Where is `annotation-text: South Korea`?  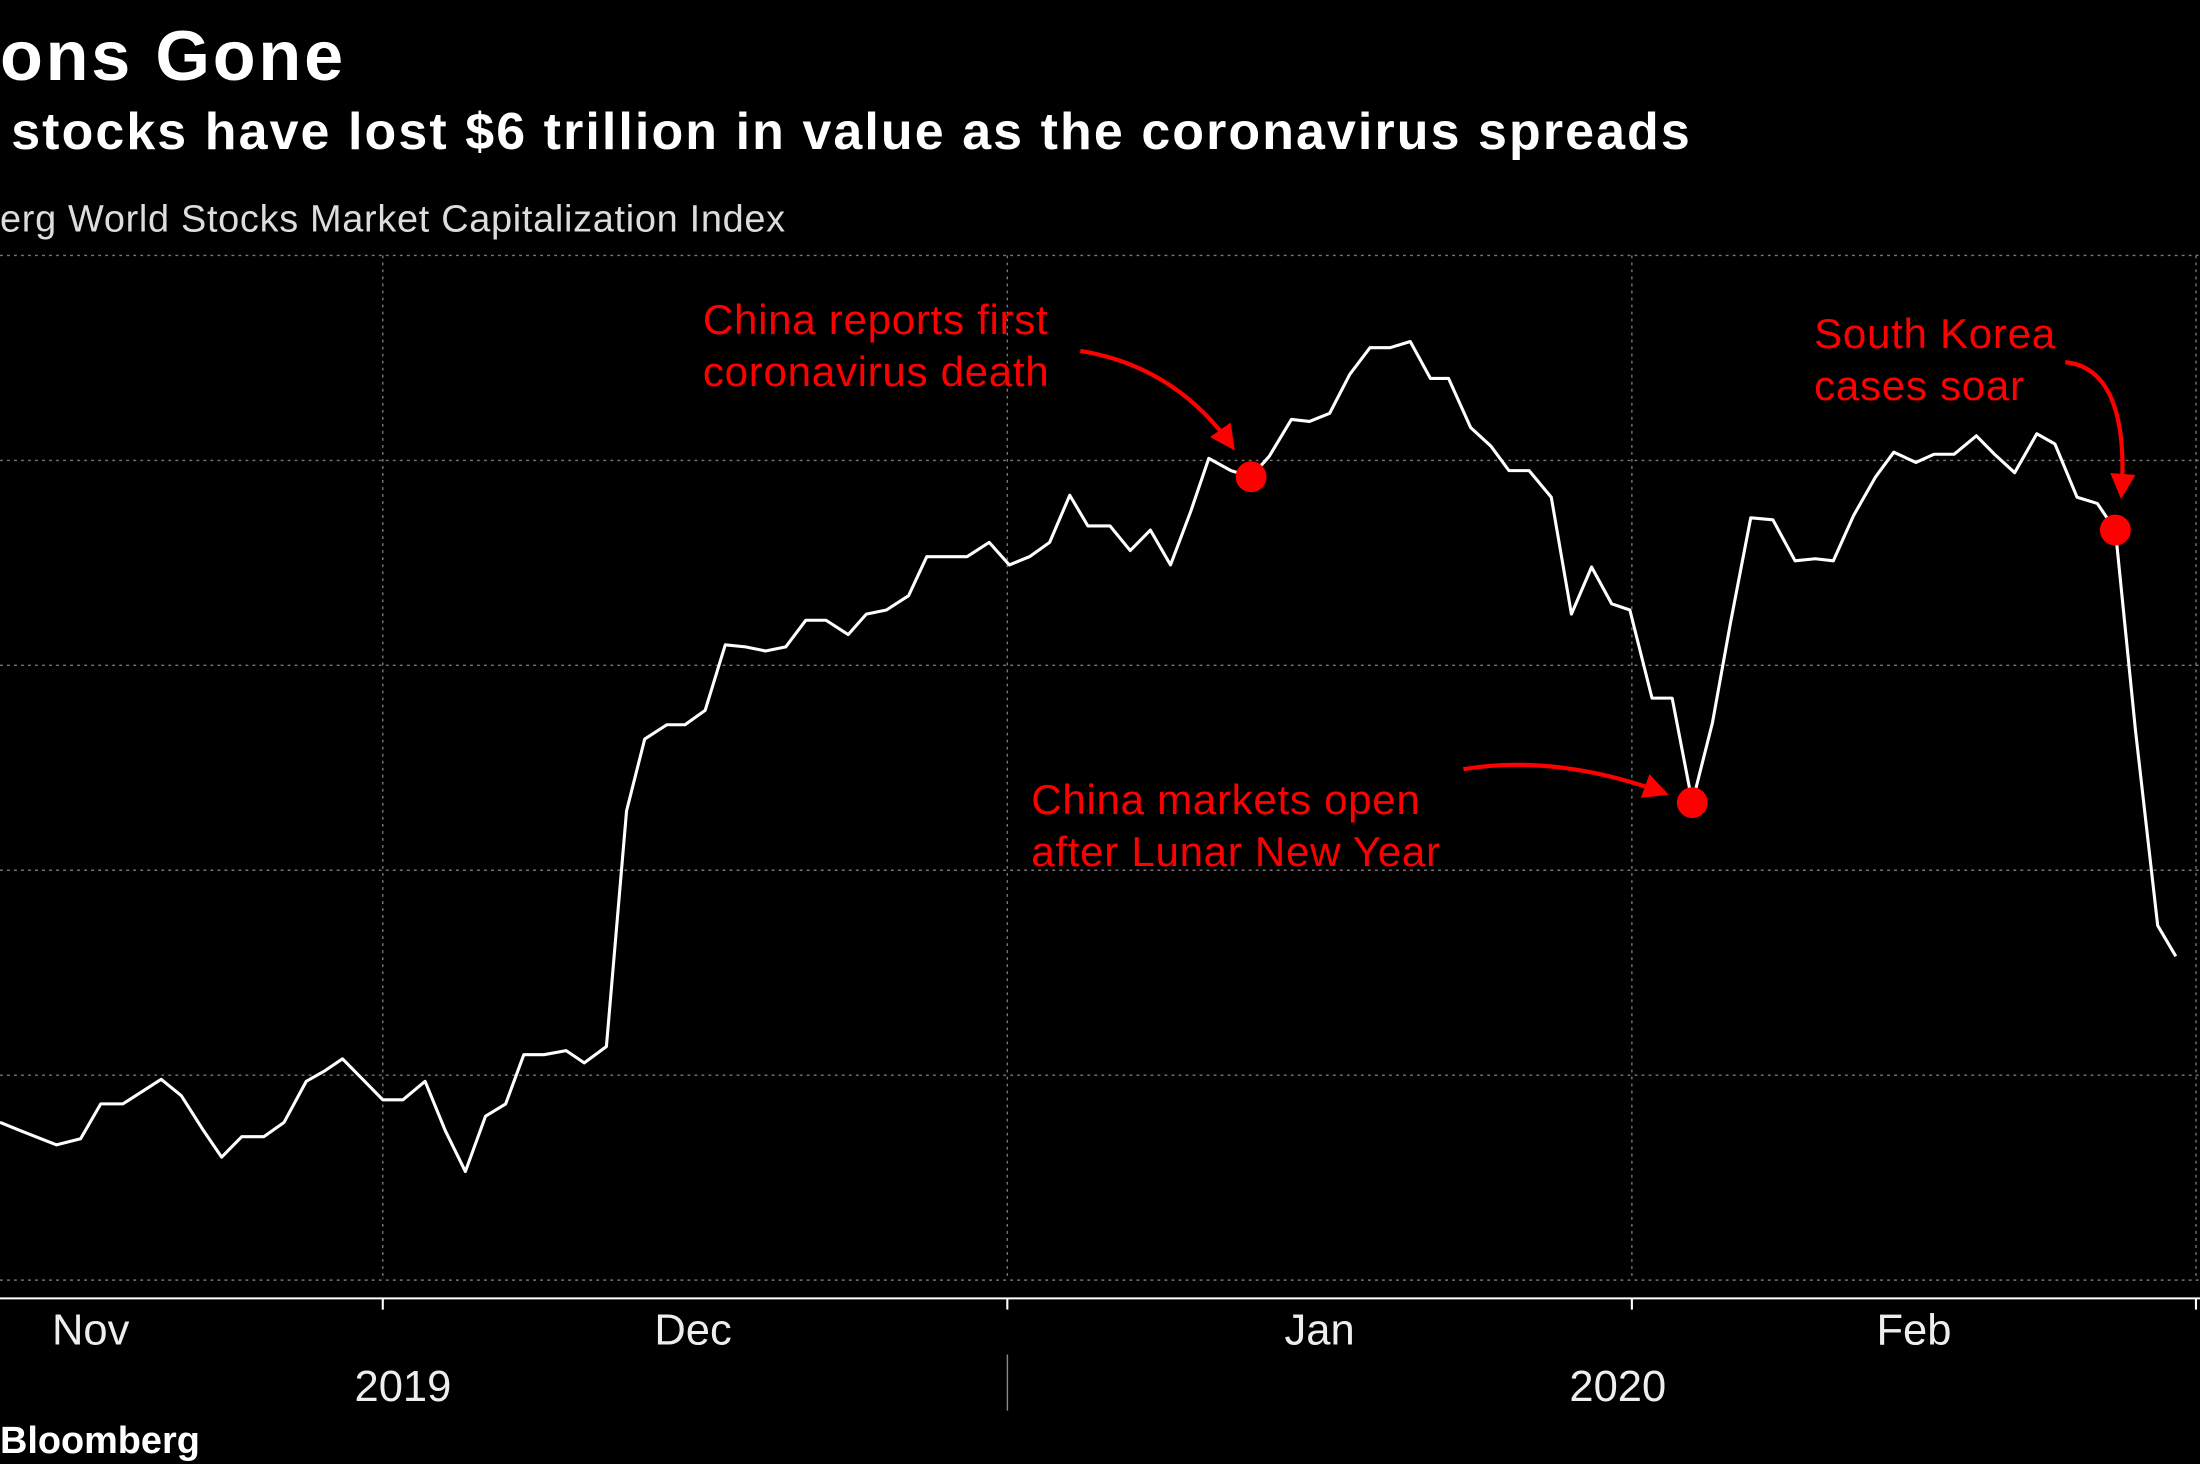
annotation-text: South Korea is located at coordinates (1935, 333).